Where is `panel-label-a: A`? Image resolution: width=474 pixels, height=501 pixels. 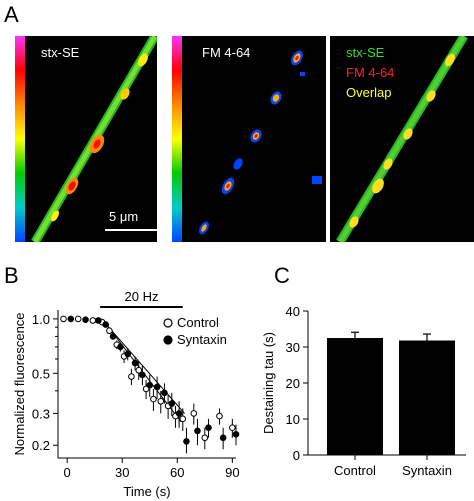
panel-label-a: A is located at coordinates (11, 14).